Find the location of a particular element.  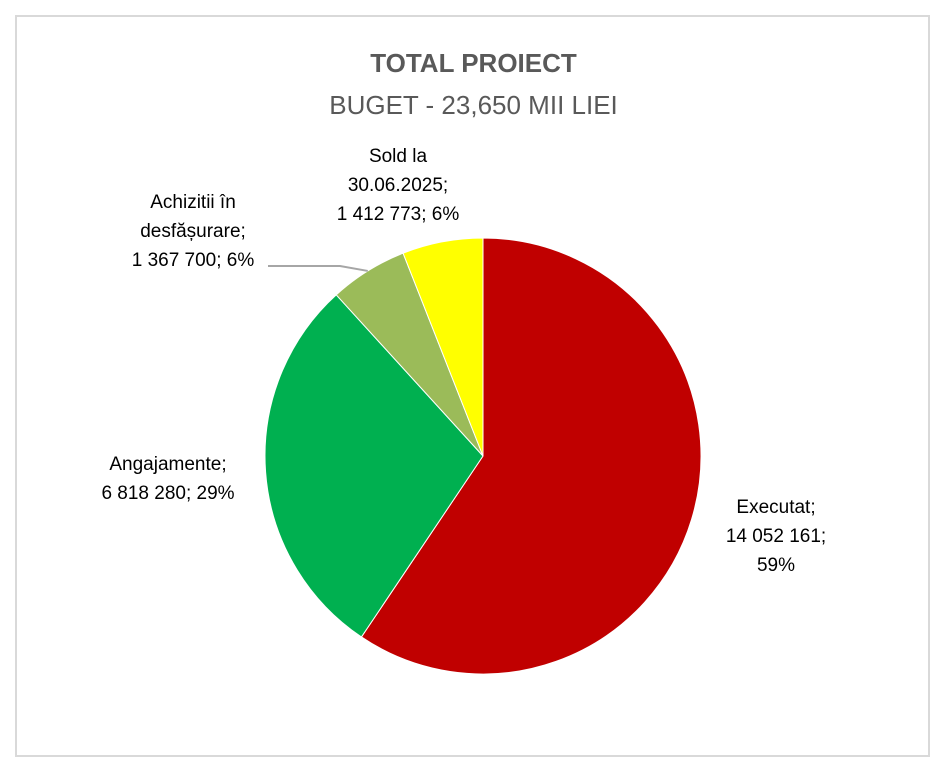

chart-subtitle: BUGET - 23,650 MII LIEI is located at coordinates (473, 105).